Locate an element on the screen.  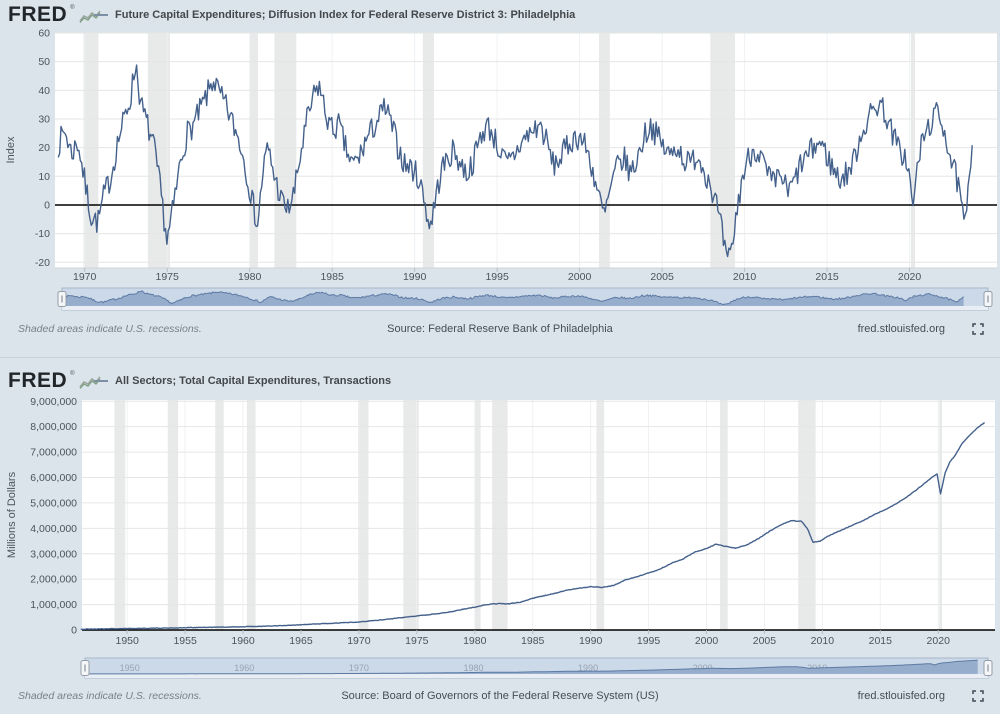
range-slider-philly is located at coordinates (500, 299).